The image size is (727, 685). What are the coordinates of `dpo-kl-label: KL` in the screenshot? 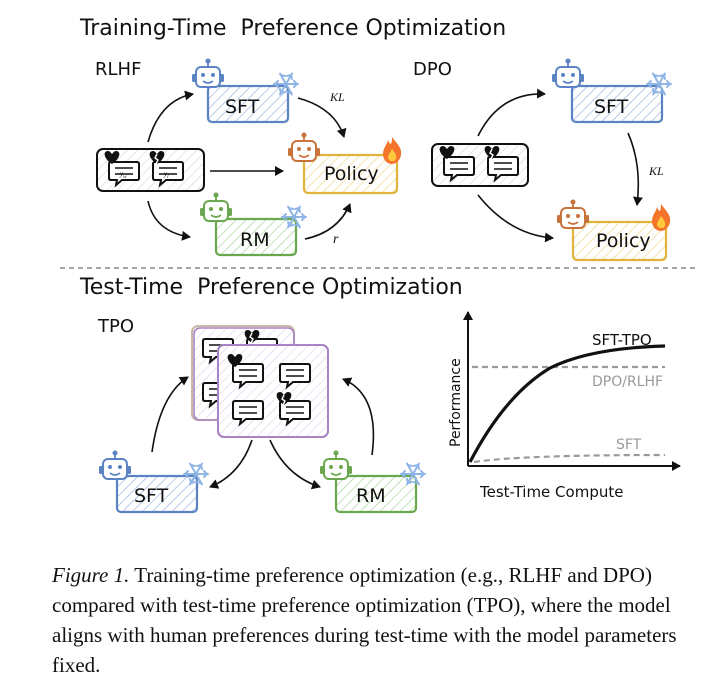 It's located at (656, 171).